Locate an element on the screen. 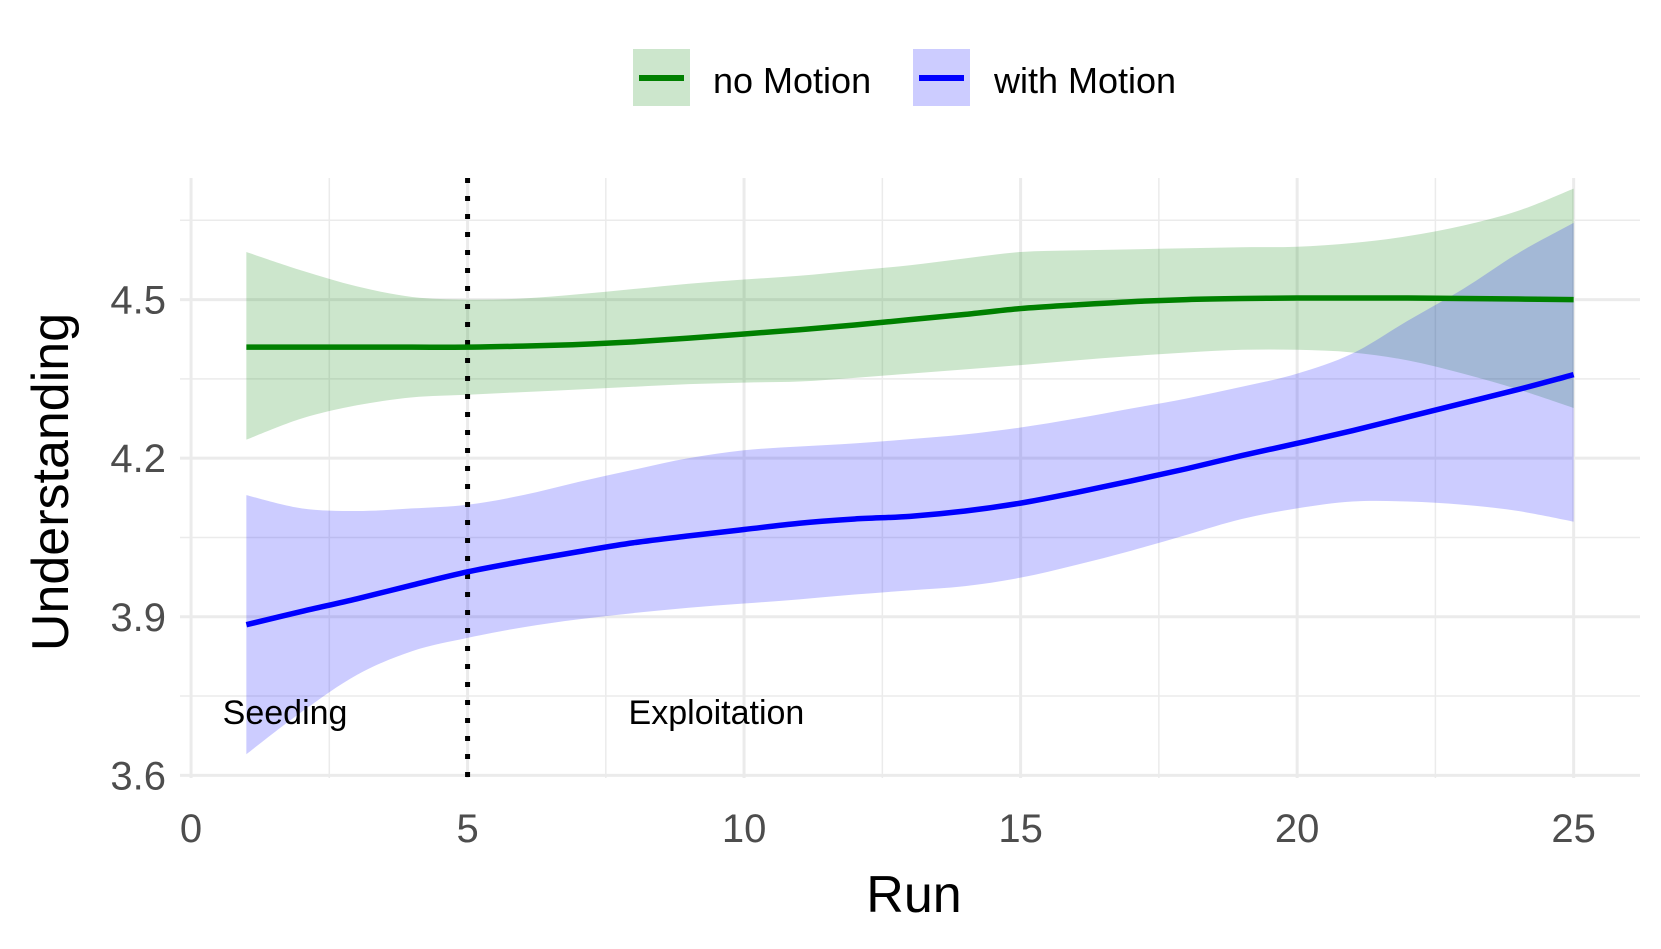 The height and width of the screenshot is (949, 1661). phase-annotations: Seeding Exploitation is located at coordinates (514, 713).